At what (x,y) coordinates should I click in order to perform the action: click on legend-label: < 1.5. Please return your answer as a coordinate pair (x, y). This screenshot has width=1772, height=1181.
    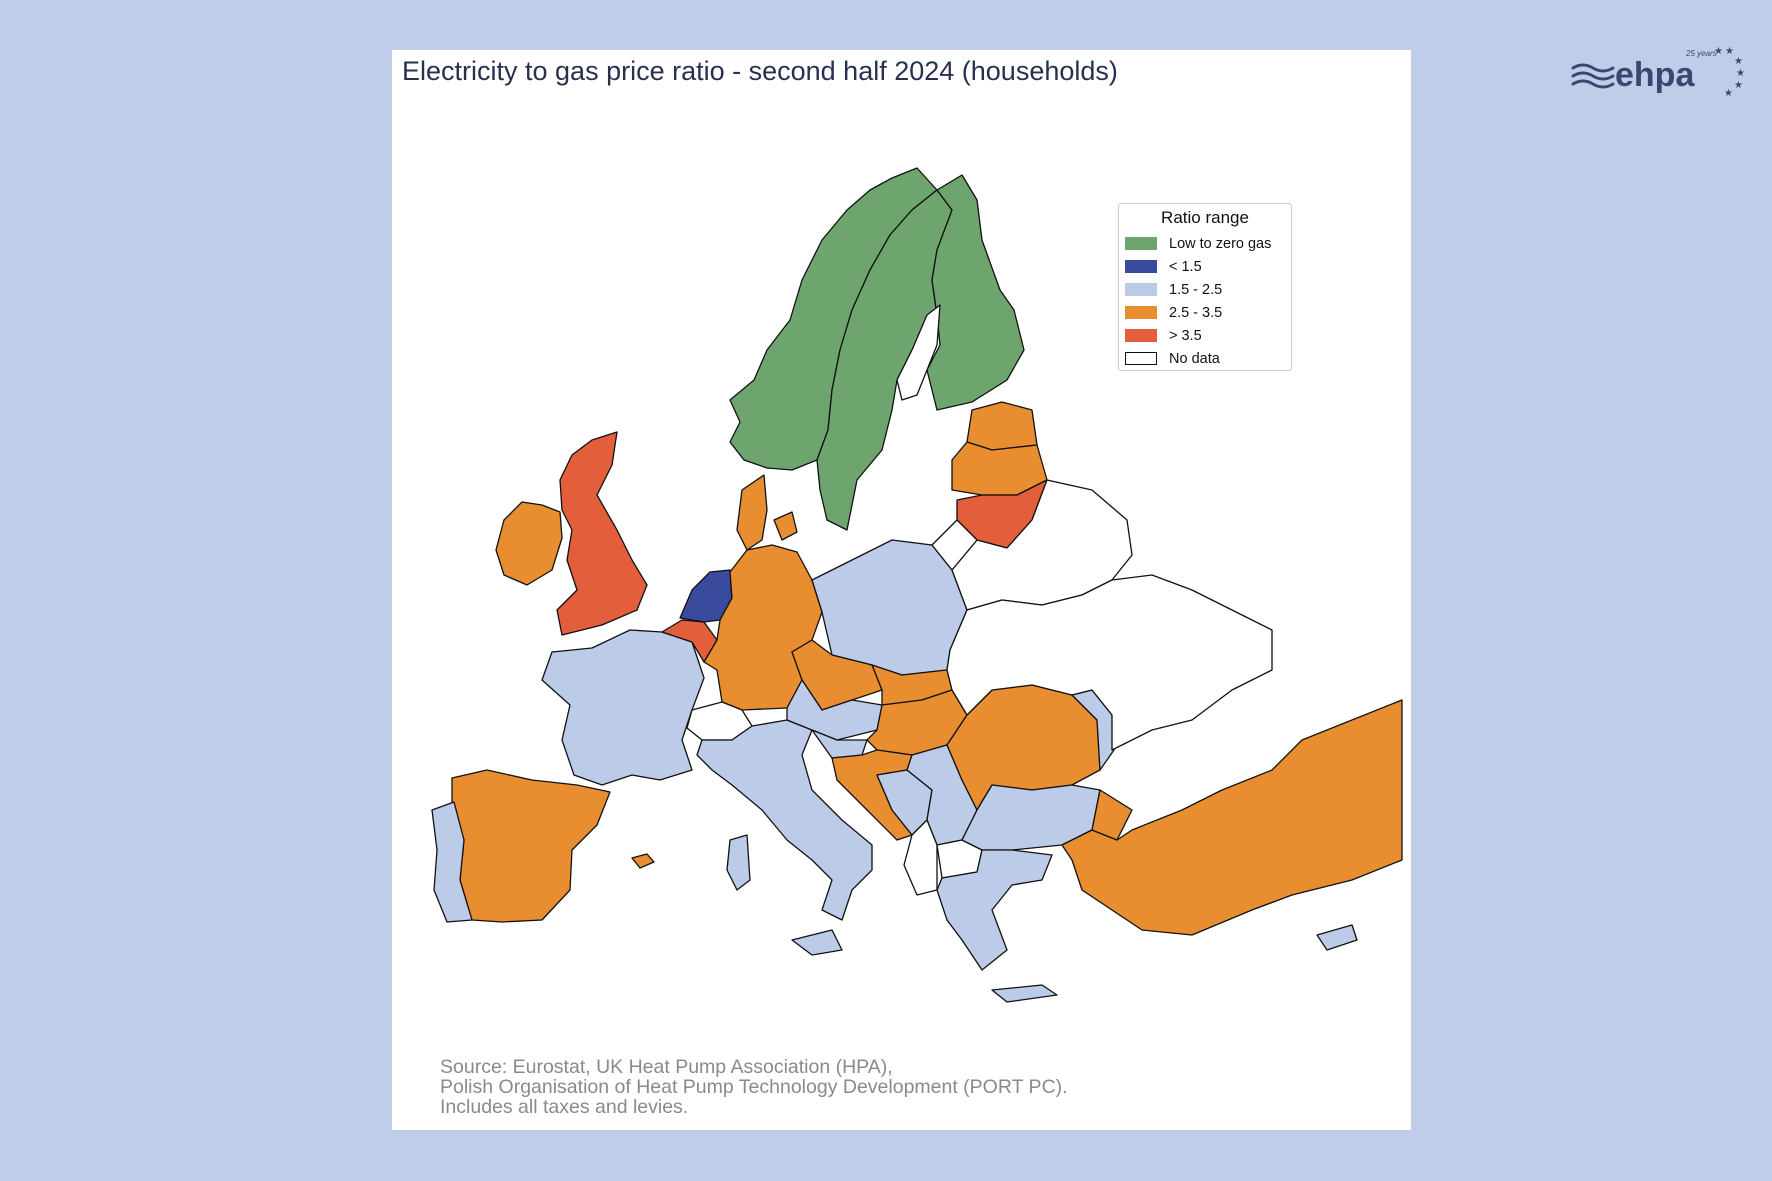
    Looking at the image, I should click on (1185, 266).